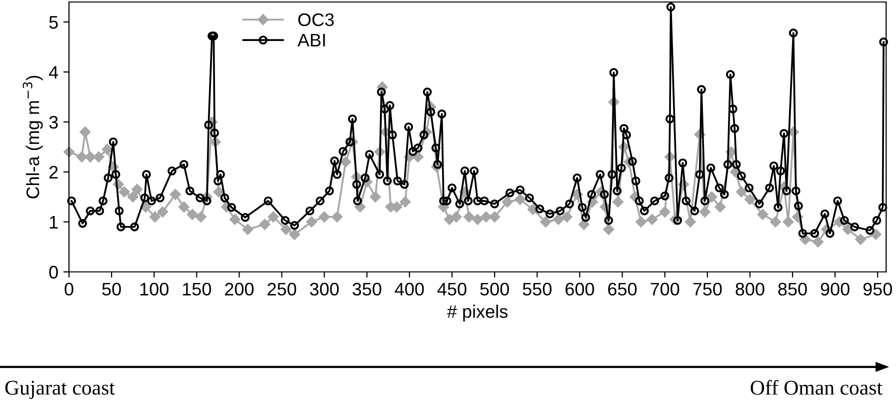  I want to click on y-tick-label: 3, so click(53, 122).